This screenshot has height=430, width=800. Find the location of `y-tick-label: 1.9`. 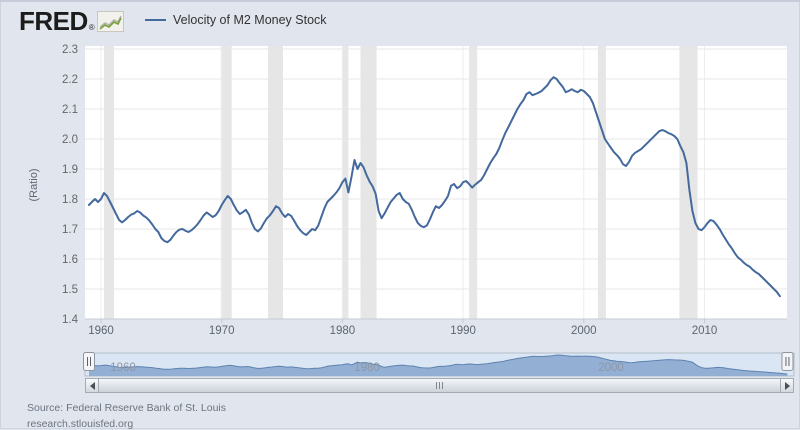

y-tick-label: 1.9 is located at coordinates (70, 170).